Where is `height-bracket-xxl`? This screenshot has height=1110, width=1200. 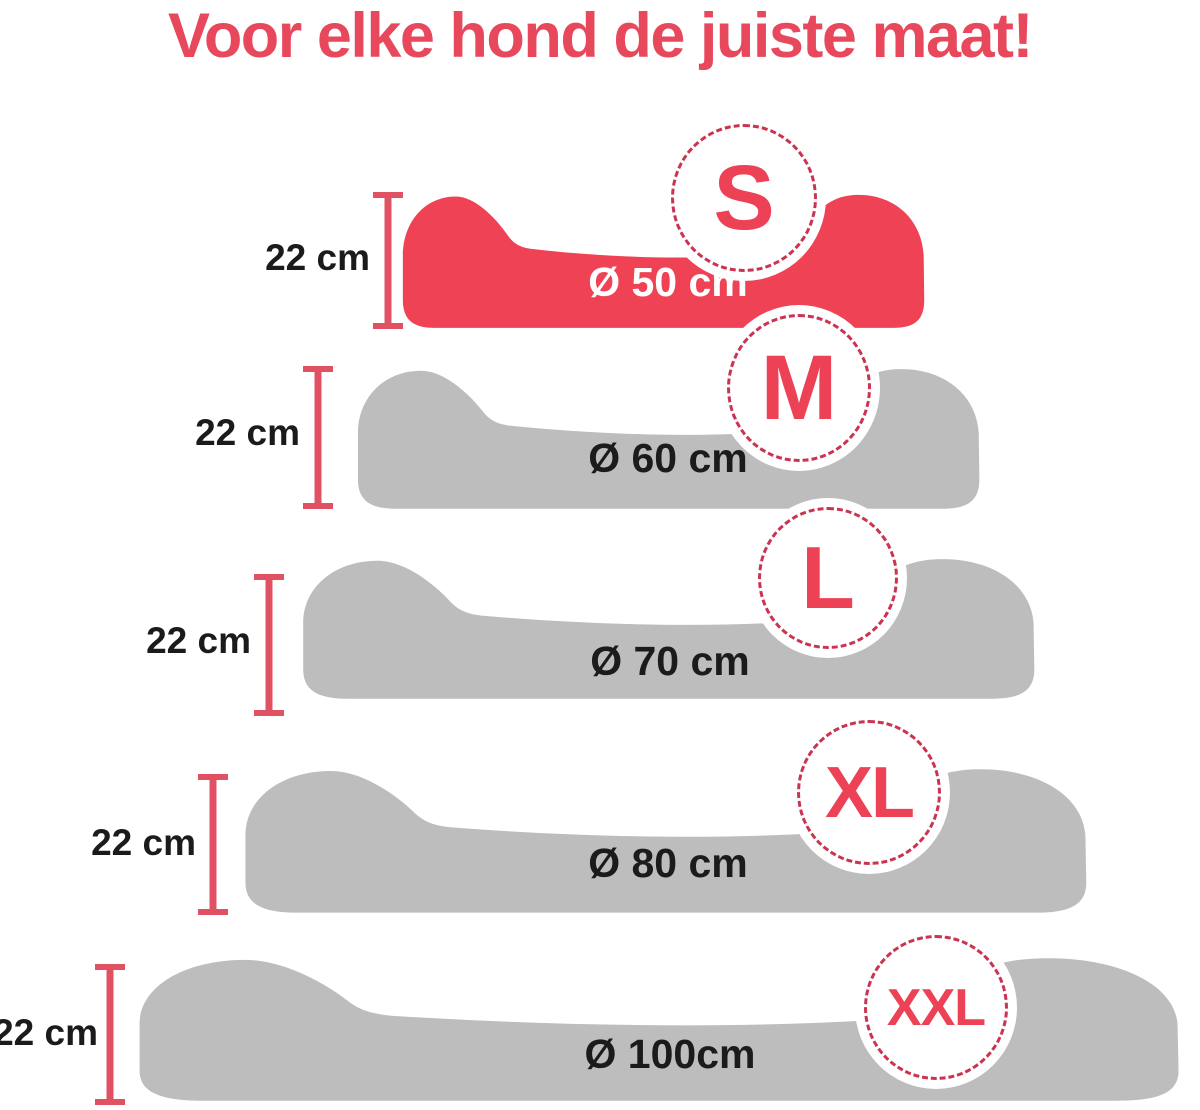 height-bracket-xxl is located at coordinates (110, 1034).